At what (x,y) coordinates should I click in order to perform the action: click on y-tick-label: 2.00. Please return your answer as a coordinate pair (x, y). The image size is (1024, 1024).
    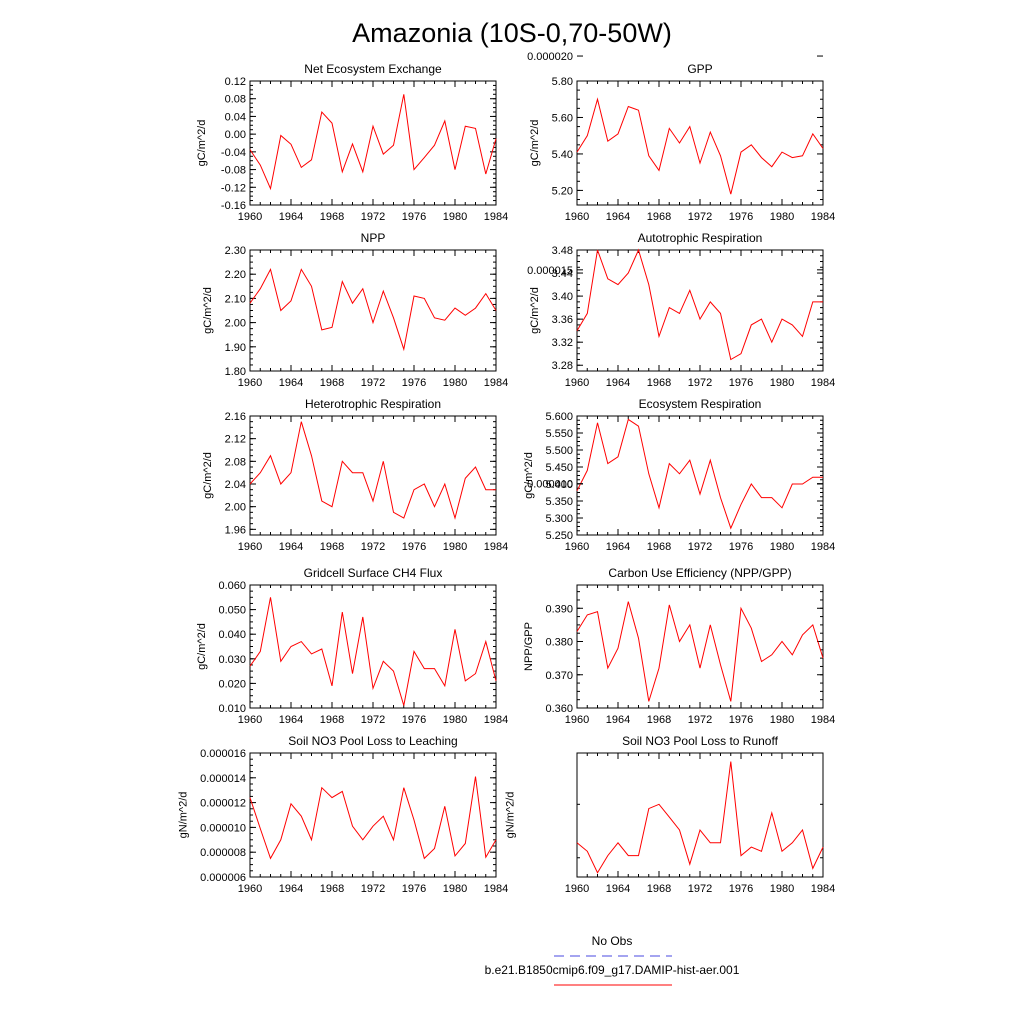
    Looking at the image, I should click on (235, 324).